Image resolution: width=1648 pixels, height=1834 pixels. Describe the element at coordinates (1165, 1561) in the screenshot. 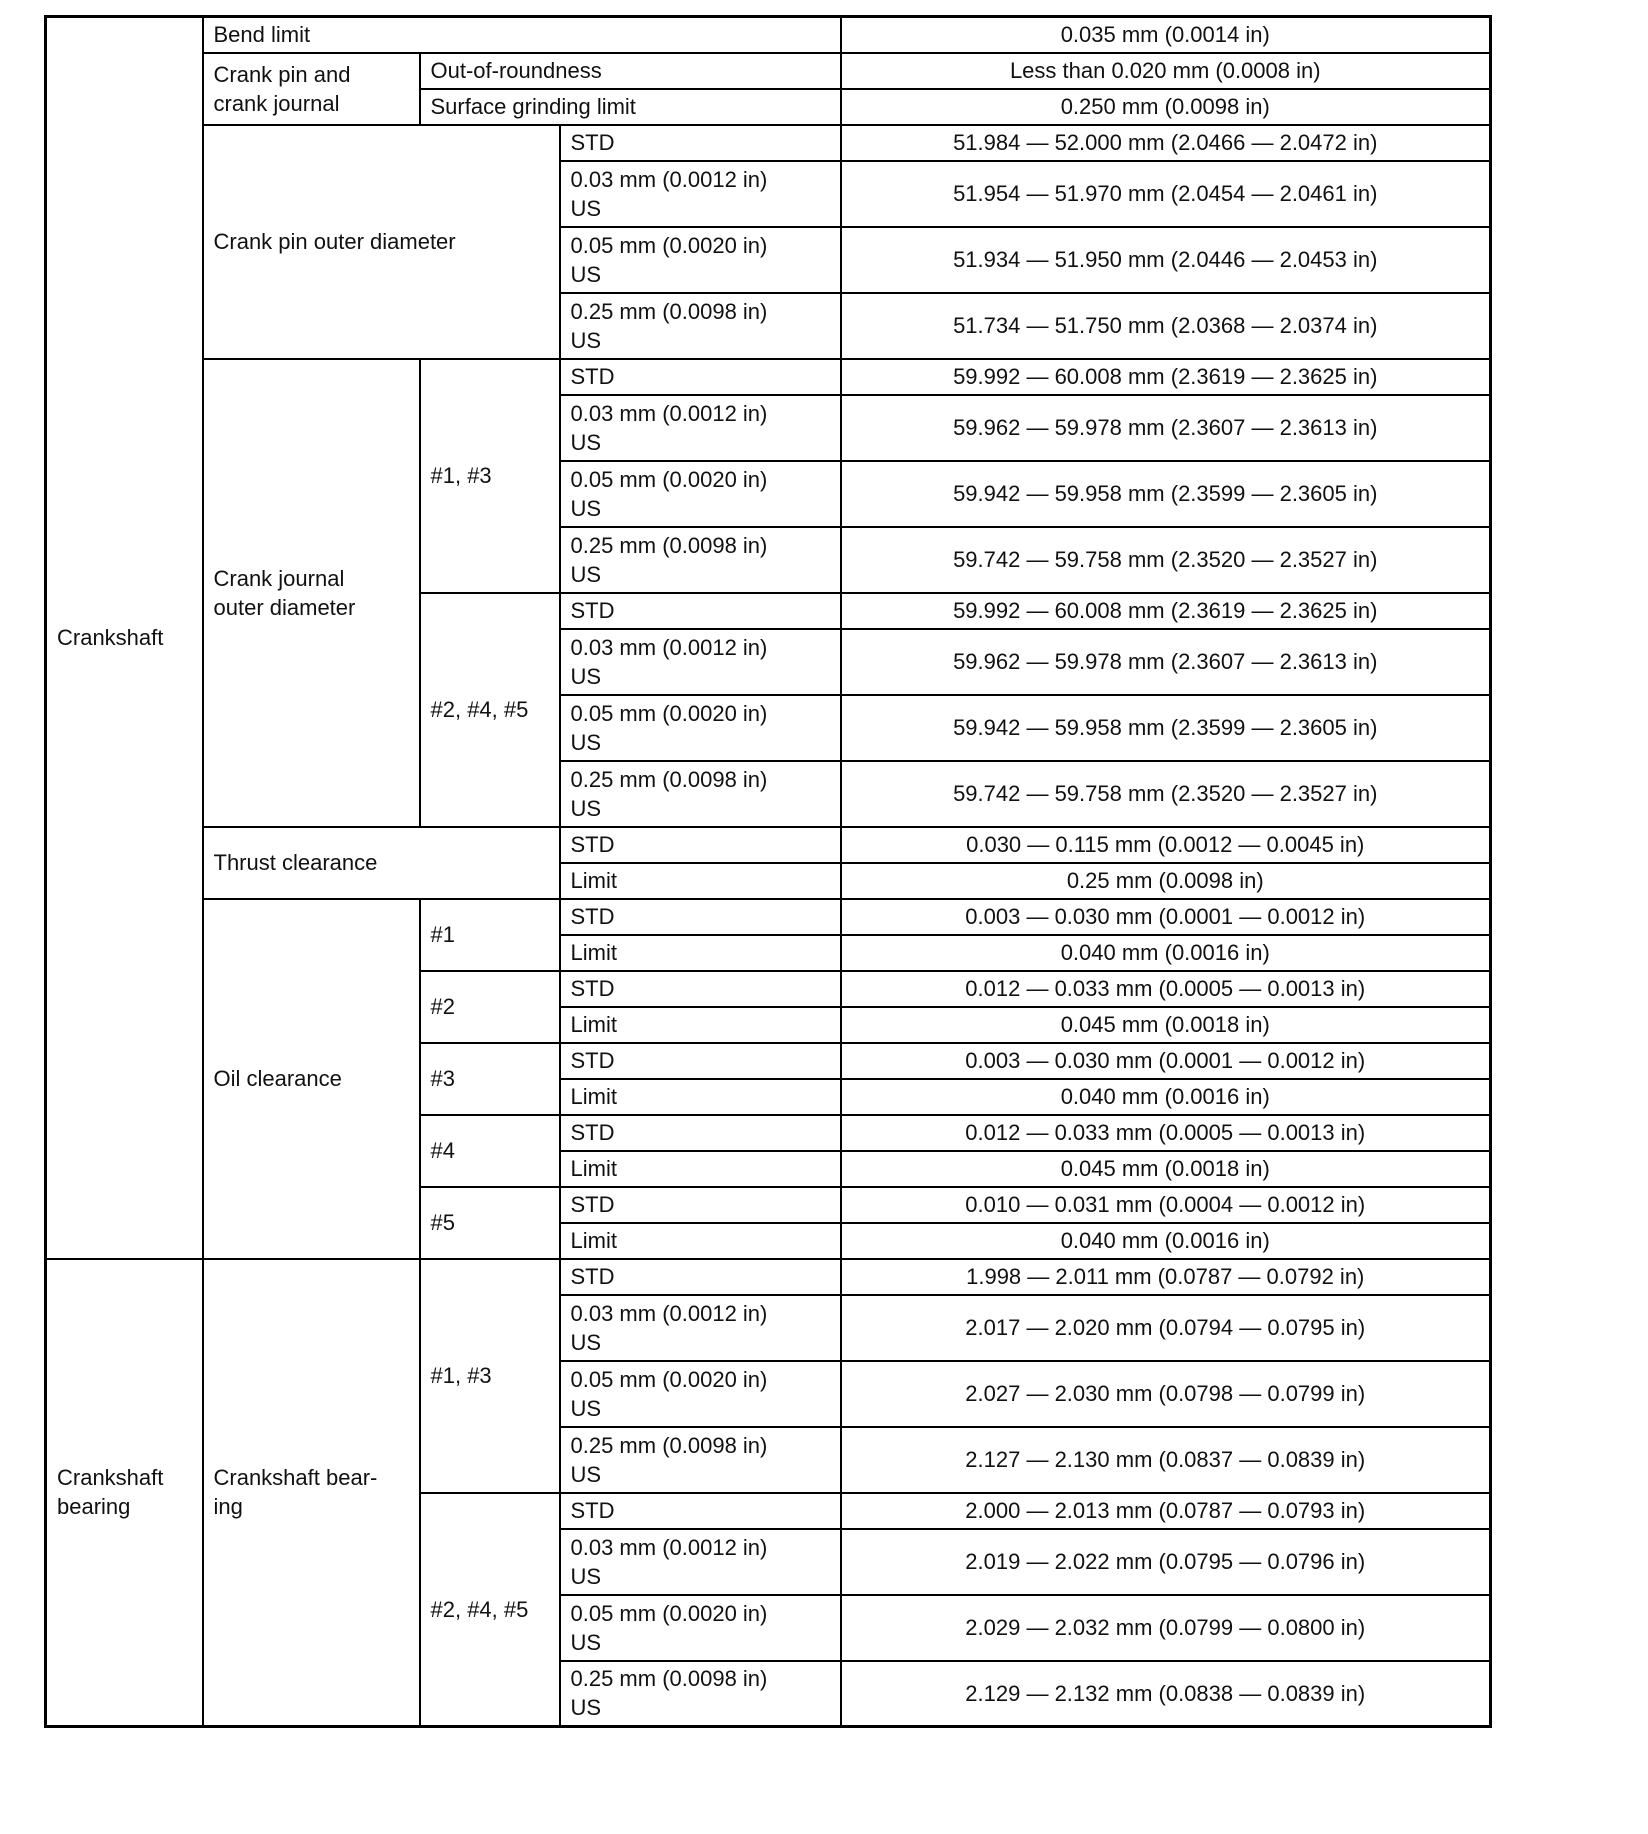

I see `spec-value-cell: 2.019 — 2.022 mm (0.0795 — 0.0796 in)` at that location.